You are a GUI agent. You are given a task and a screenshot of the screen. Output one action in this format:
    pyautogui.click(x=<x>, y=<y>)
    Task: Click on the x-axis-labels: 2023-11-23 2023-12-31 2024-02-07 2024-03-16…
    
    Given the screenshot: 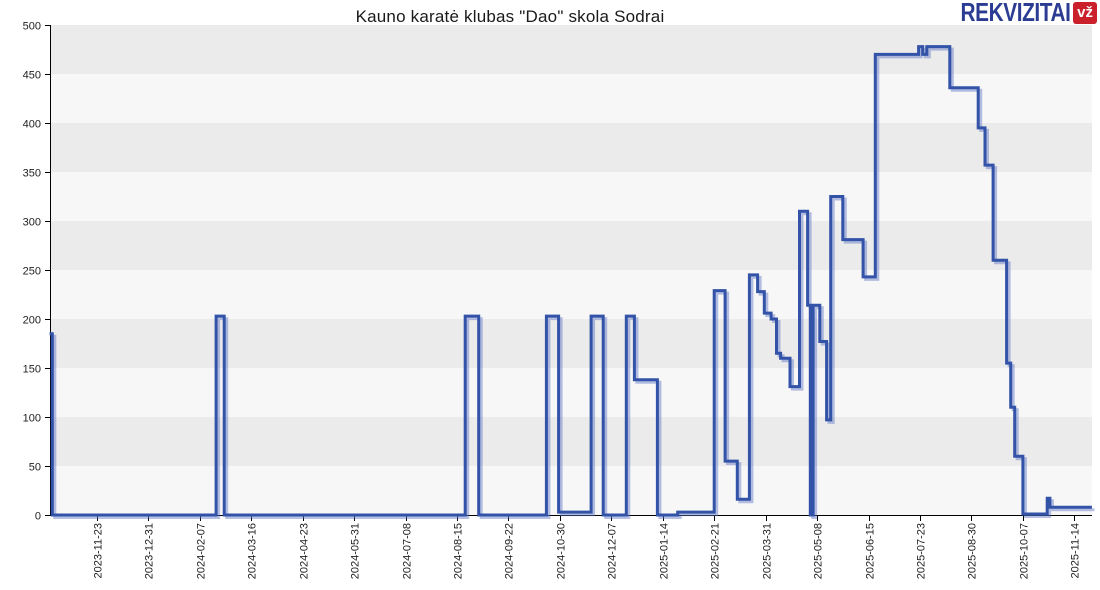 What is the action you would take?
    pyautogui.click(x=587, y=547)
    